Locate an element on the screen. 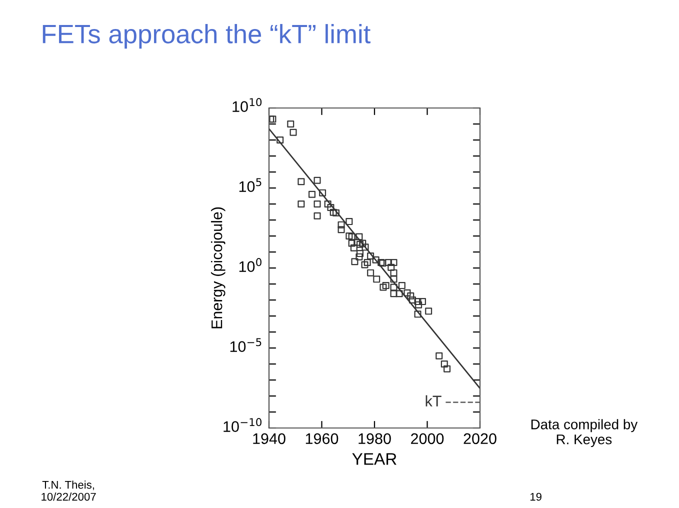 The height and width of the screenshot is (508, 679). y-tick-label: 10$^{−5}$ is located at coordinates (246, 345).